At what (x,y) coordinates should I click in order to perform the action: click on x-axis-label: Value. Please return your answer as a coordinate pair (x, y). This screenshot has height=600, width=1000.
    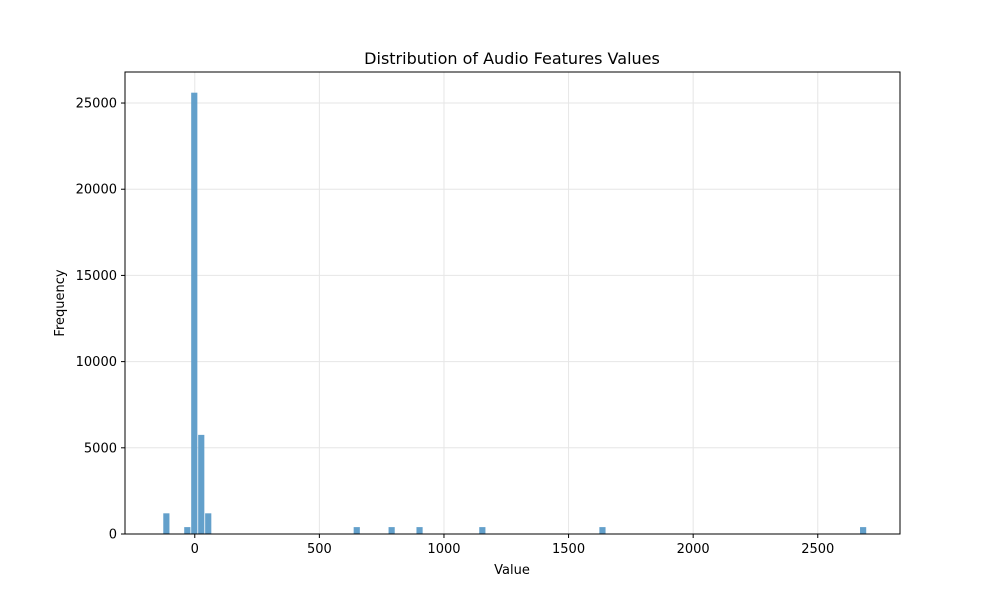
    Looking at the image, I should click on (512, 570).